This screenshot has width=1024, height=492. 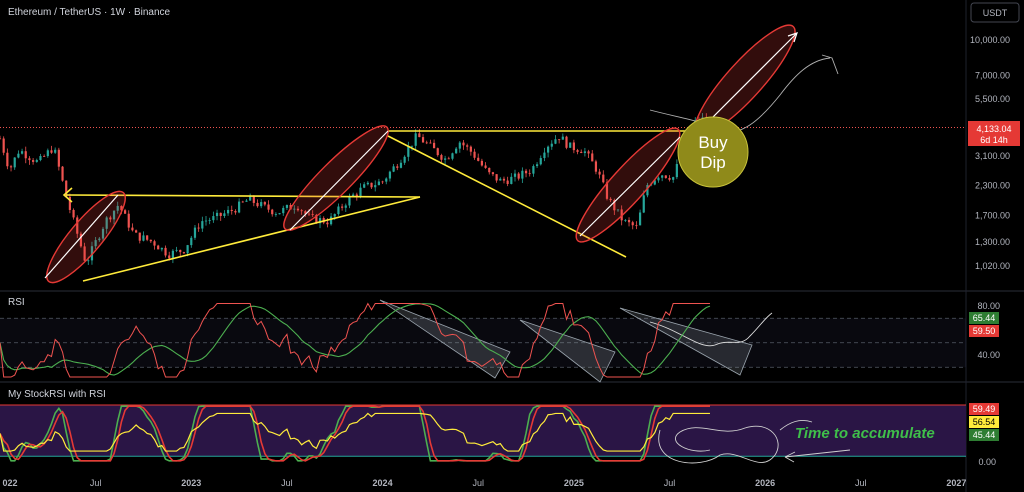 I want to click on time-tick-label: 2025, so click(x=574, y=483).